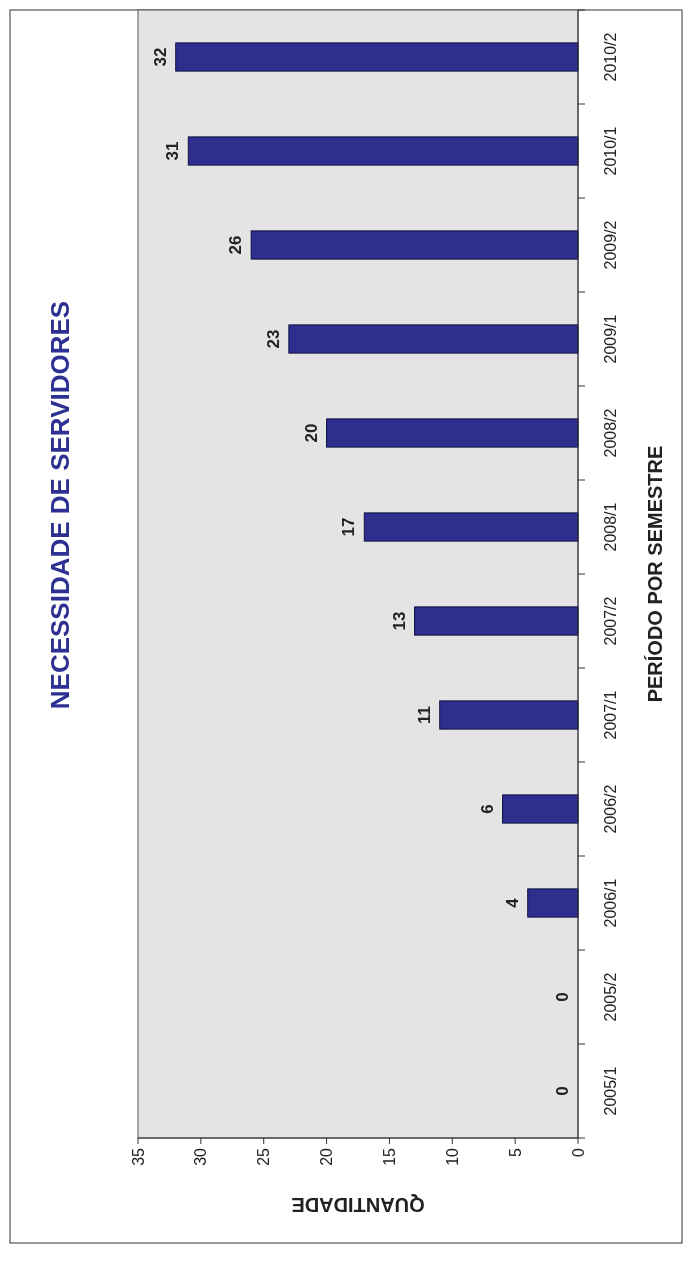  I want to click on x-axis-title: QUANTIDADE, so click(358, 1205).